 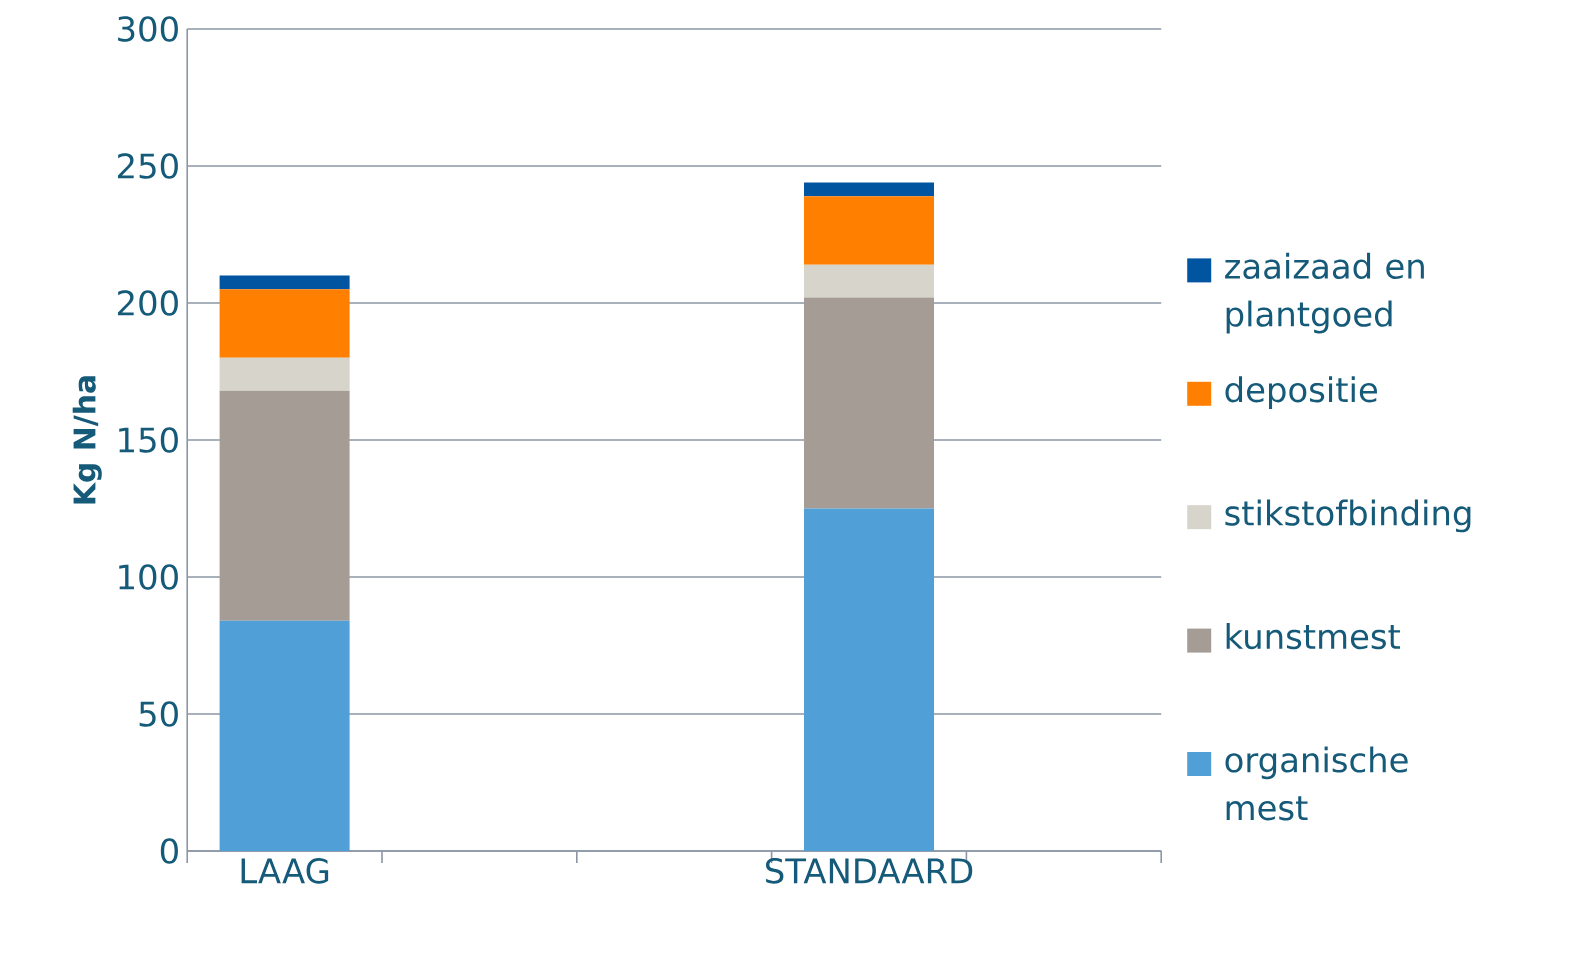 What do you see at coordinates (869, 871) in the screenshot?
I see `x-tick-label: STANDAARD` at bounding box center [869, 871].